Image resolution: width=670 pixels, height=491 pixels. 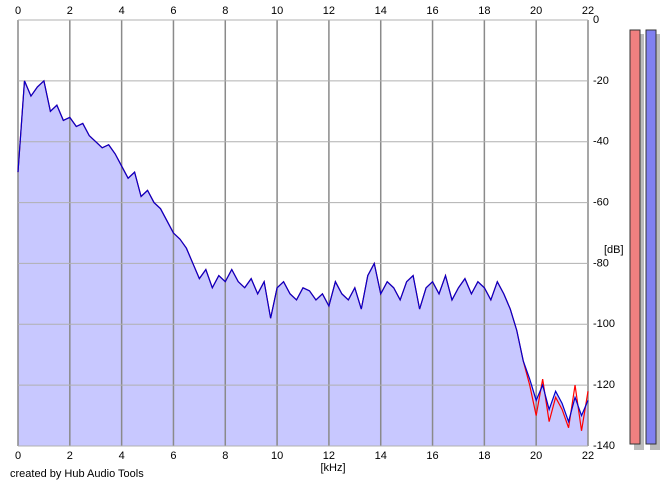 I want to click on y-tick-label: -20, so click(x=601, y=81).